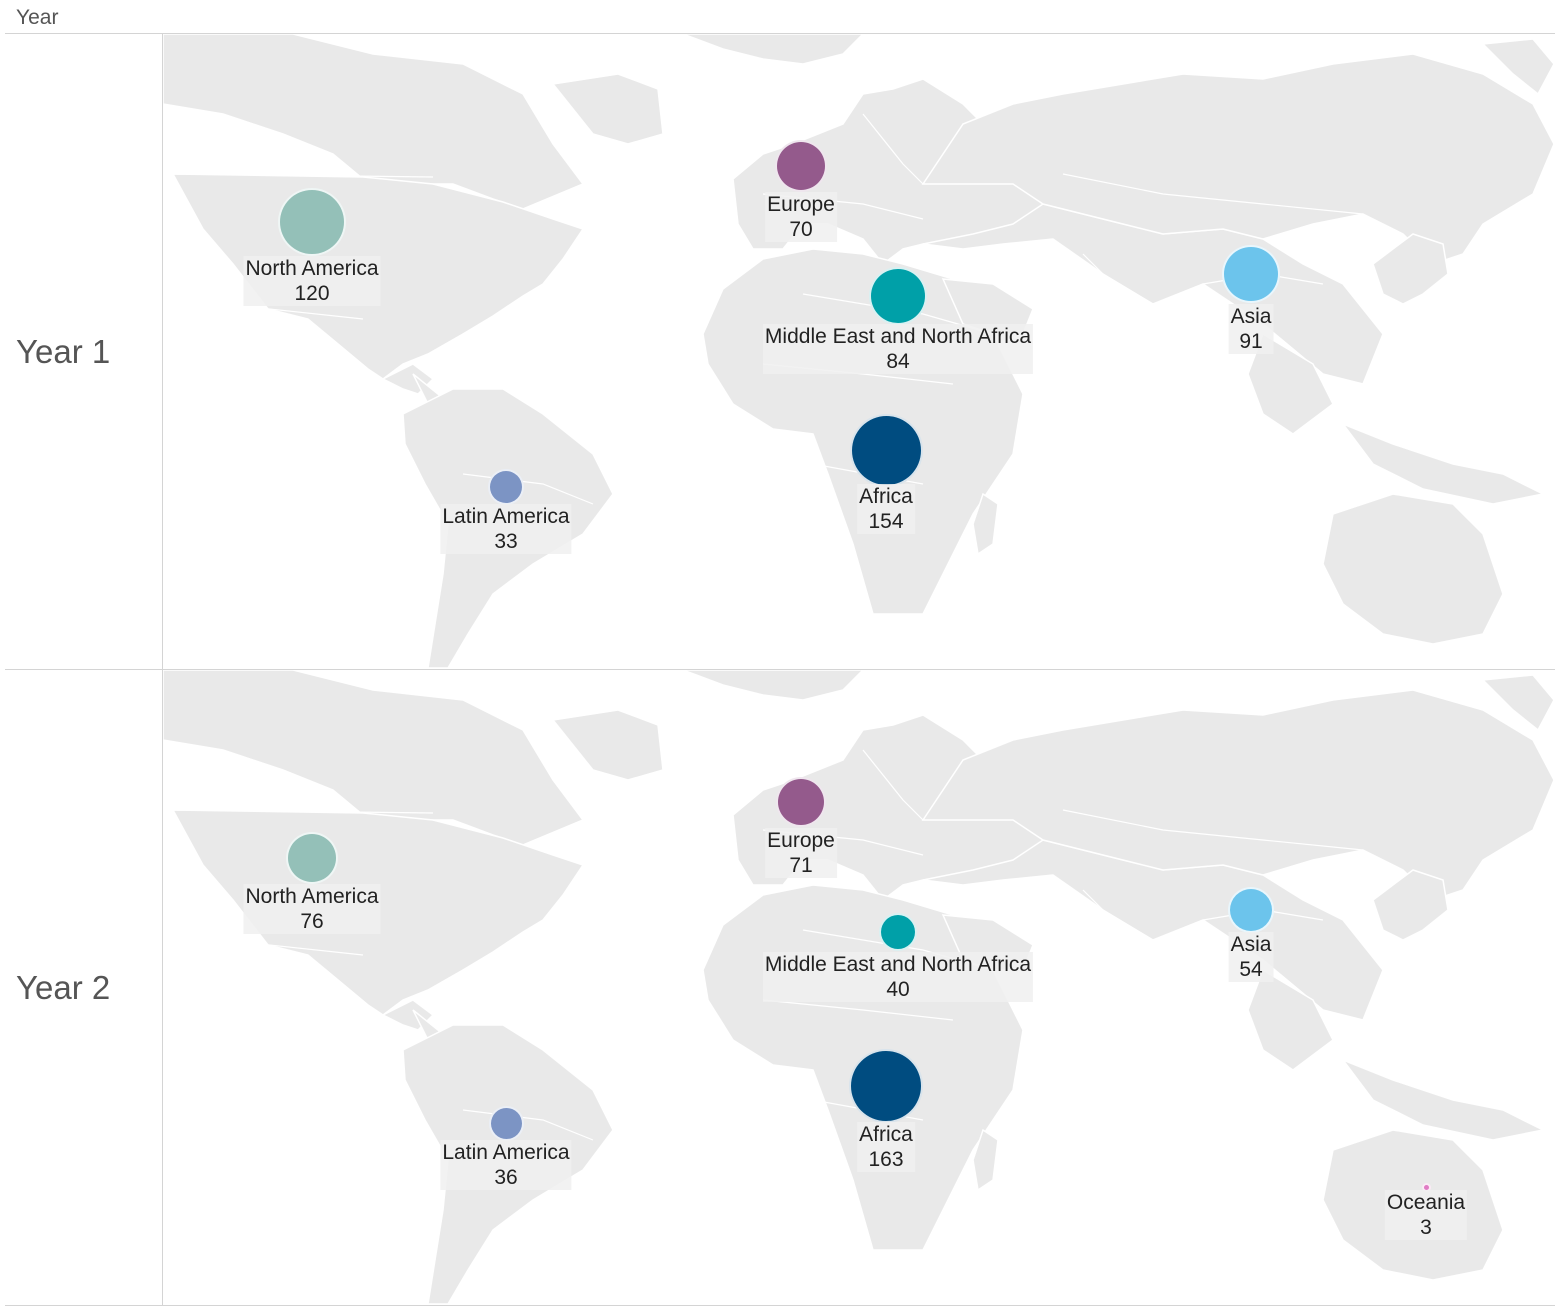 This screenshot has height=1314, width=1560. Describe the element at coordinates (1251, 957) in the screenshot. I see `label-asia: Asia 54` at that location.